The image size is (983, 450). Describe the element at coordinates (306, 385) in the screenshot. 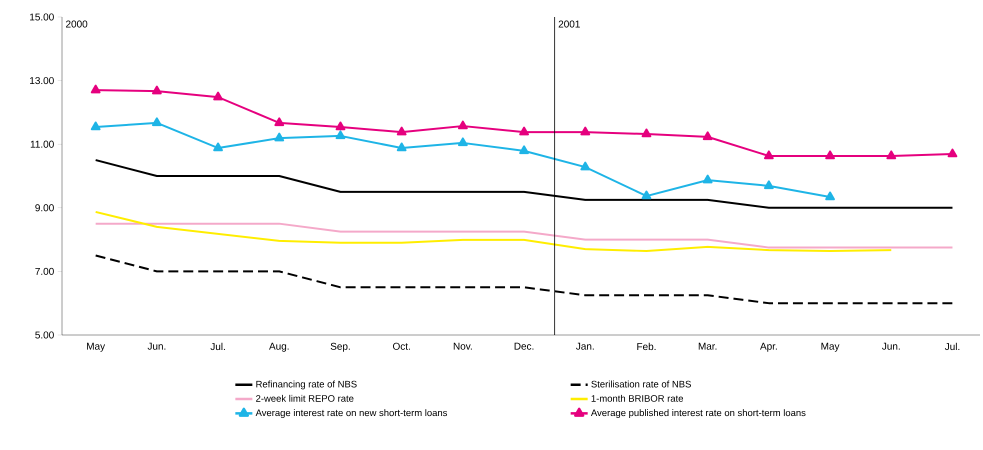

I see `legend-label: Refinancing rate of NBS` at that location.